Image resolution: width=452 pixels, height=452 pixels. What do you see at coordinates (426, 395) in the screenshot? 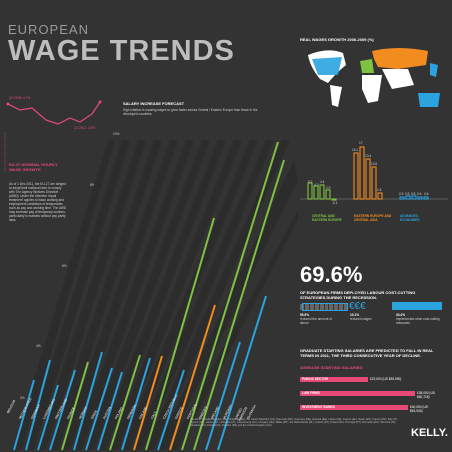
I see `salary-value-law: £38,000 (US $60,718)` at bounding box center [426, 395].